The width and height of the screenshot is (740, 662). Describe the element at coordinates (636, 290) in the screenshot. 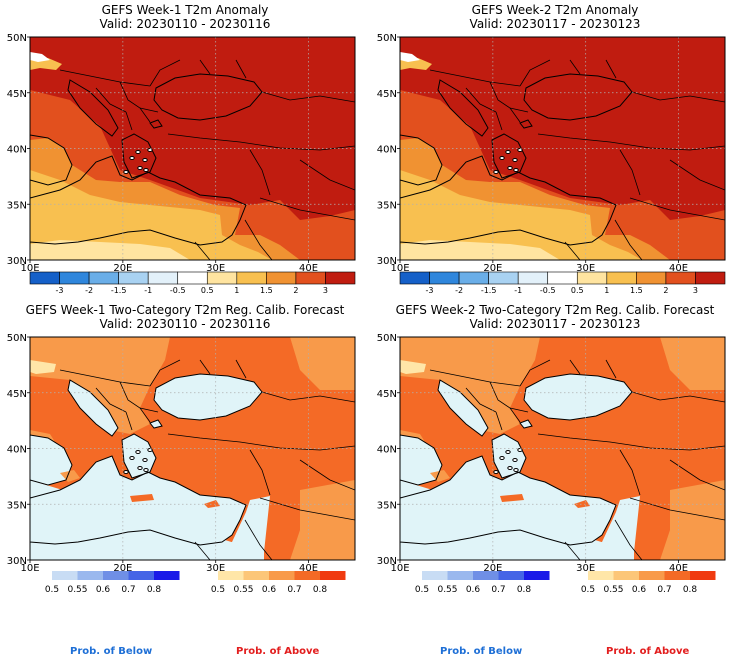

I see `colorbar-tick-label: 1.5` at that location.